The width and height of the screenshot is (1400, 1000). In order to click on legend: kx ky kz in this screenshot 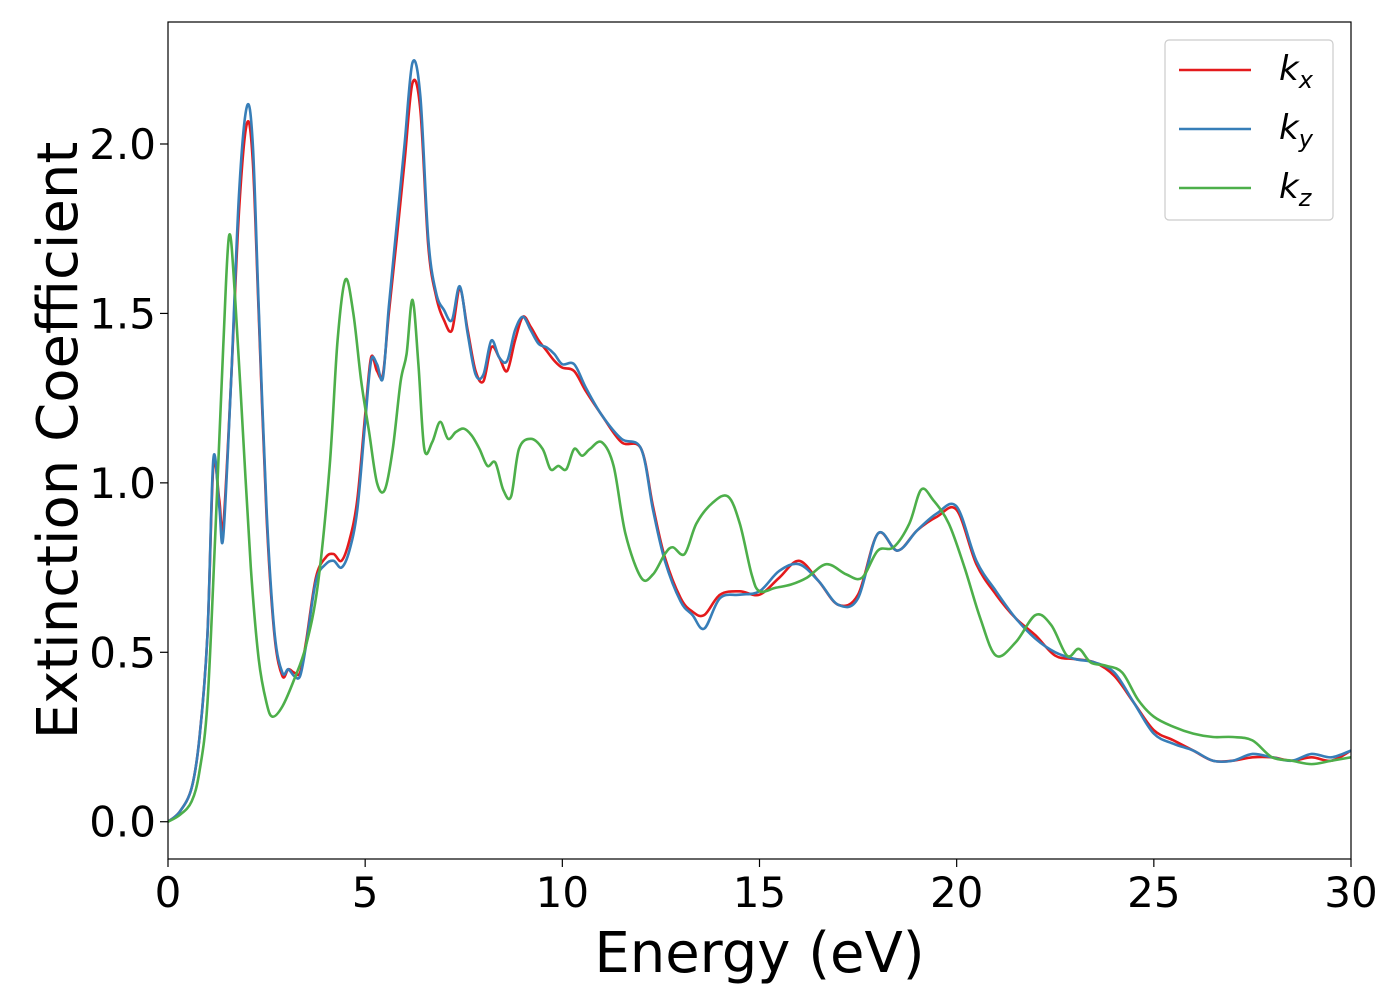, I will do `click(1249, 130)`.